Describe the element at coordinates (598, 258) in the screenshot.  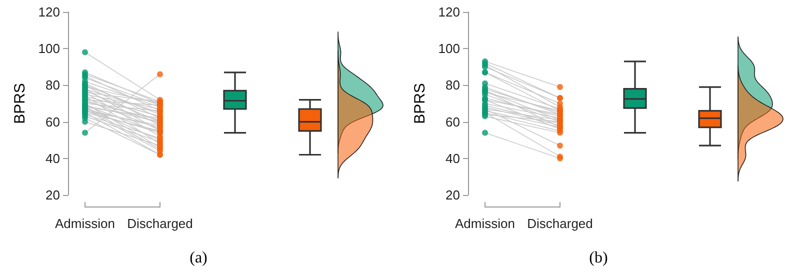
I see `text: (b)` at that location.